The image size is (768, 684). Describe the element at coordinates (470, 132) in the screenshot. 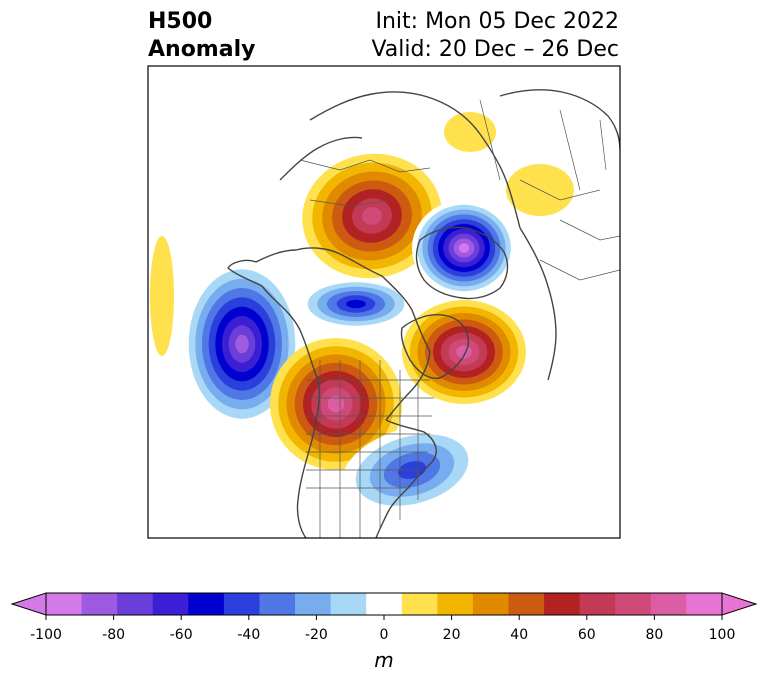

I see `minor-positive-north` at that location.